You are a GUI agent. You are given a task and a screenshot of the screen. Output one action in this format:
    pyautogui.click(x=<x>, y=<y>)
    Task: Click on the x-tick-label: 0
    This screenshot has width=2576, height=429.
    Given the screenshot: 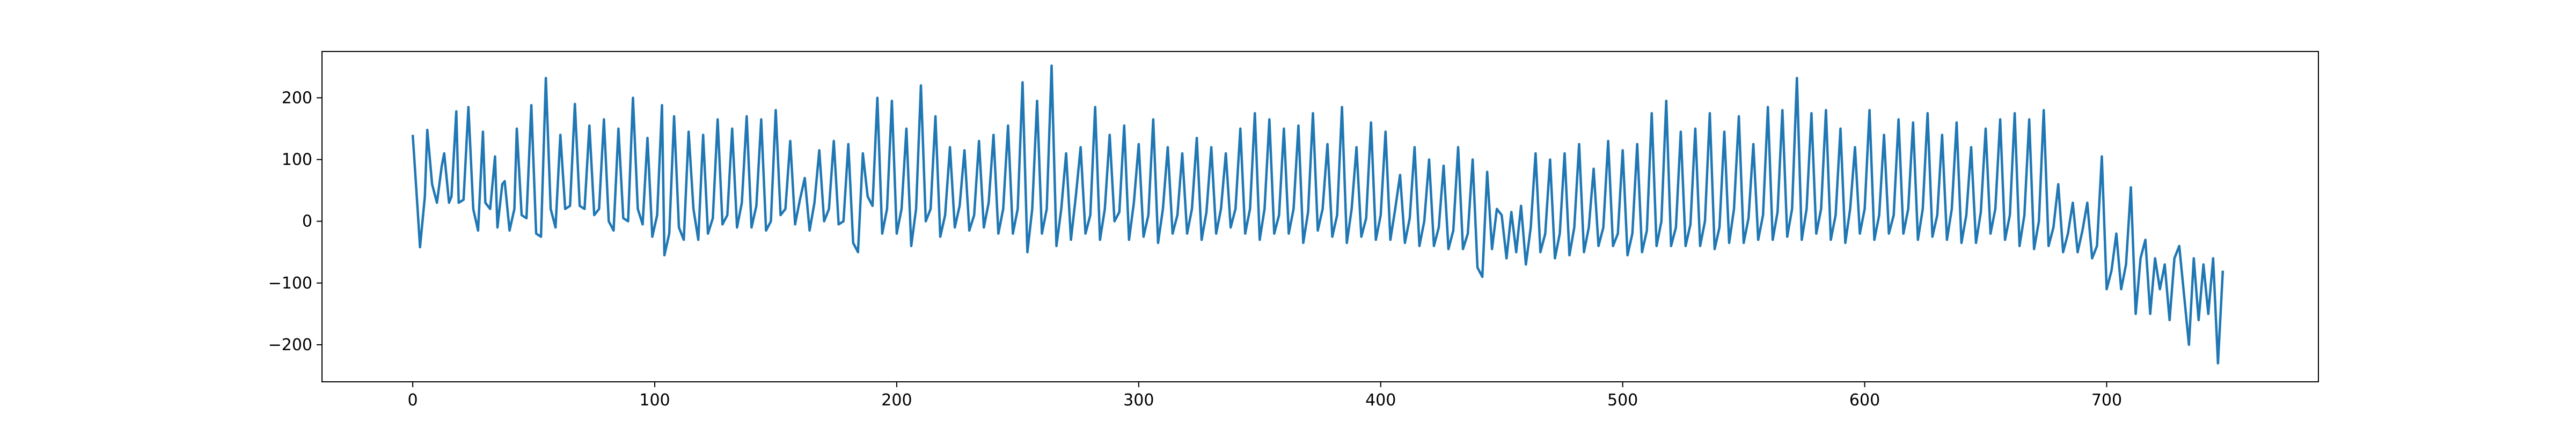 What is the action you would take?
    pyautogui.click(x=413, y=400)
    